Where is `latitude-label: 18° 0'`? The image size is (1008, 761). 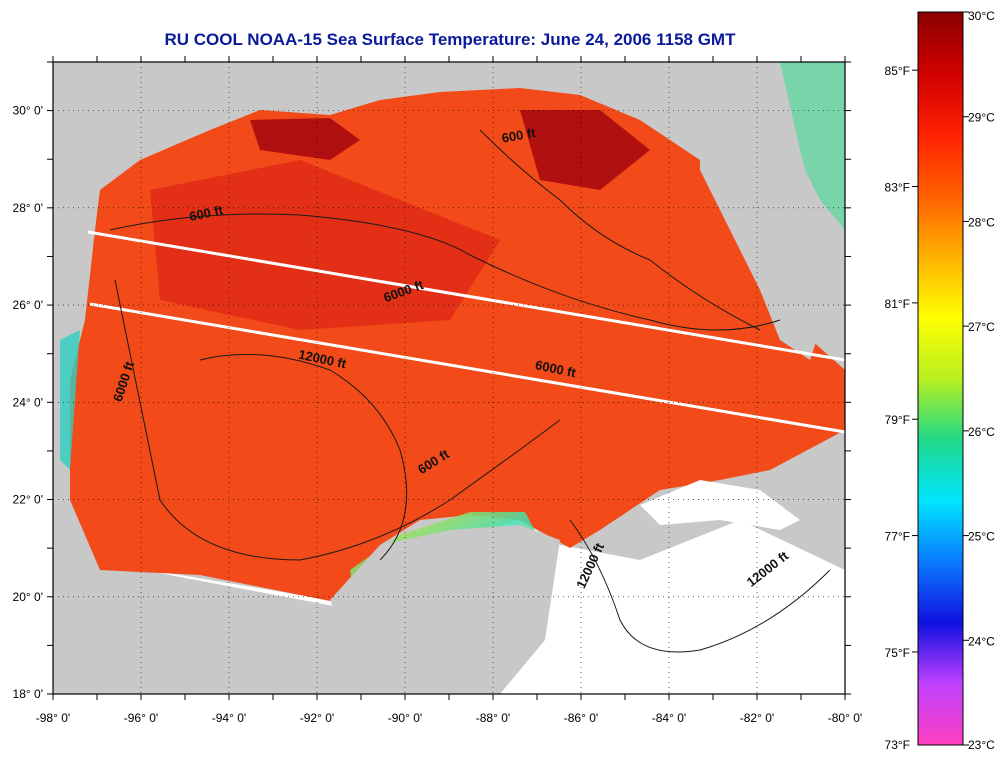
latitude-label: 18° 0' is located at coordinates (28, 694).